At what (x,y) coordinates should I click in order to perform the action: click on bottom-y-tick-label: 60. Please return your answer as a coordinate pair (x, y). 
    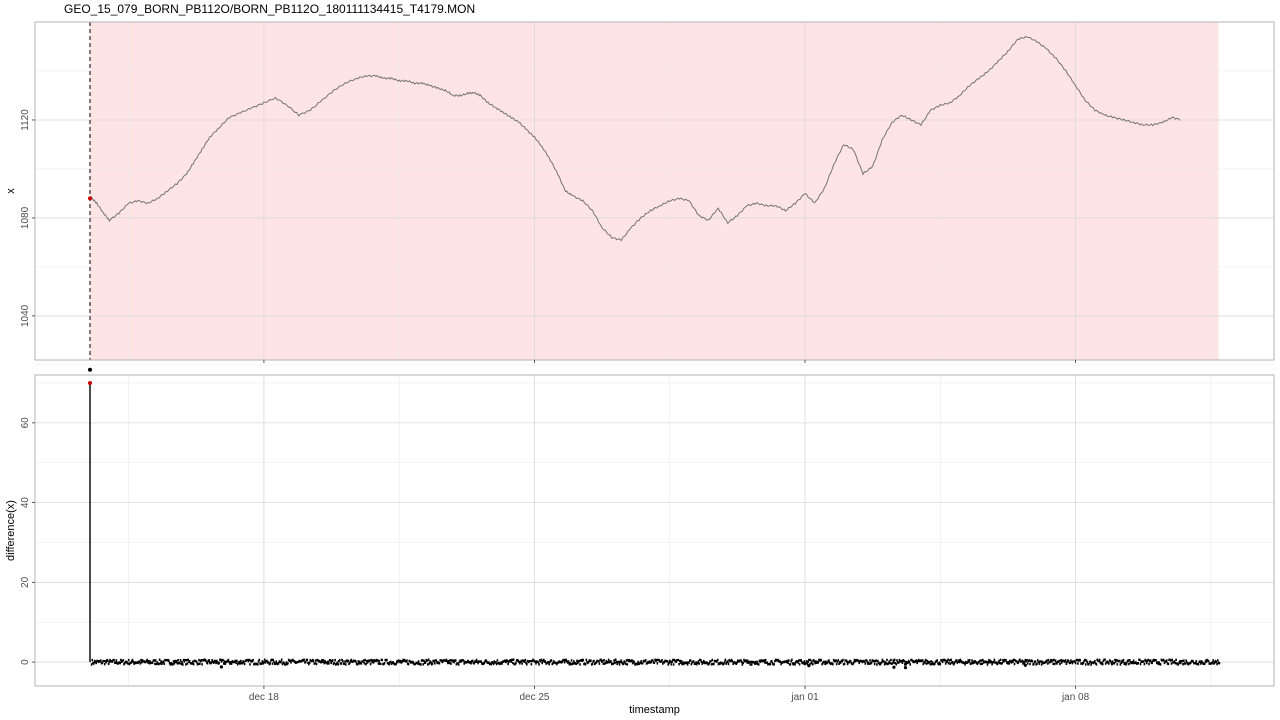
    Looking at the image, I should click on (25, 423).